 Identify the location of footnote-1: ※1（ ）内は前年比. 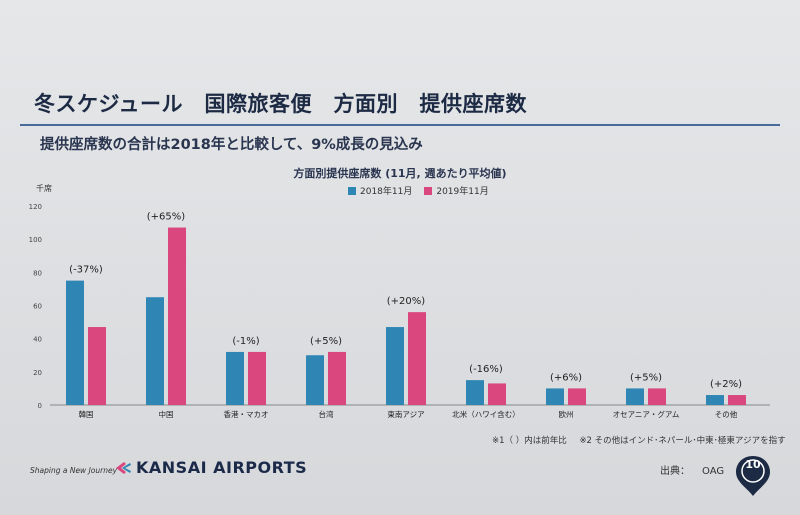
(529, 441).